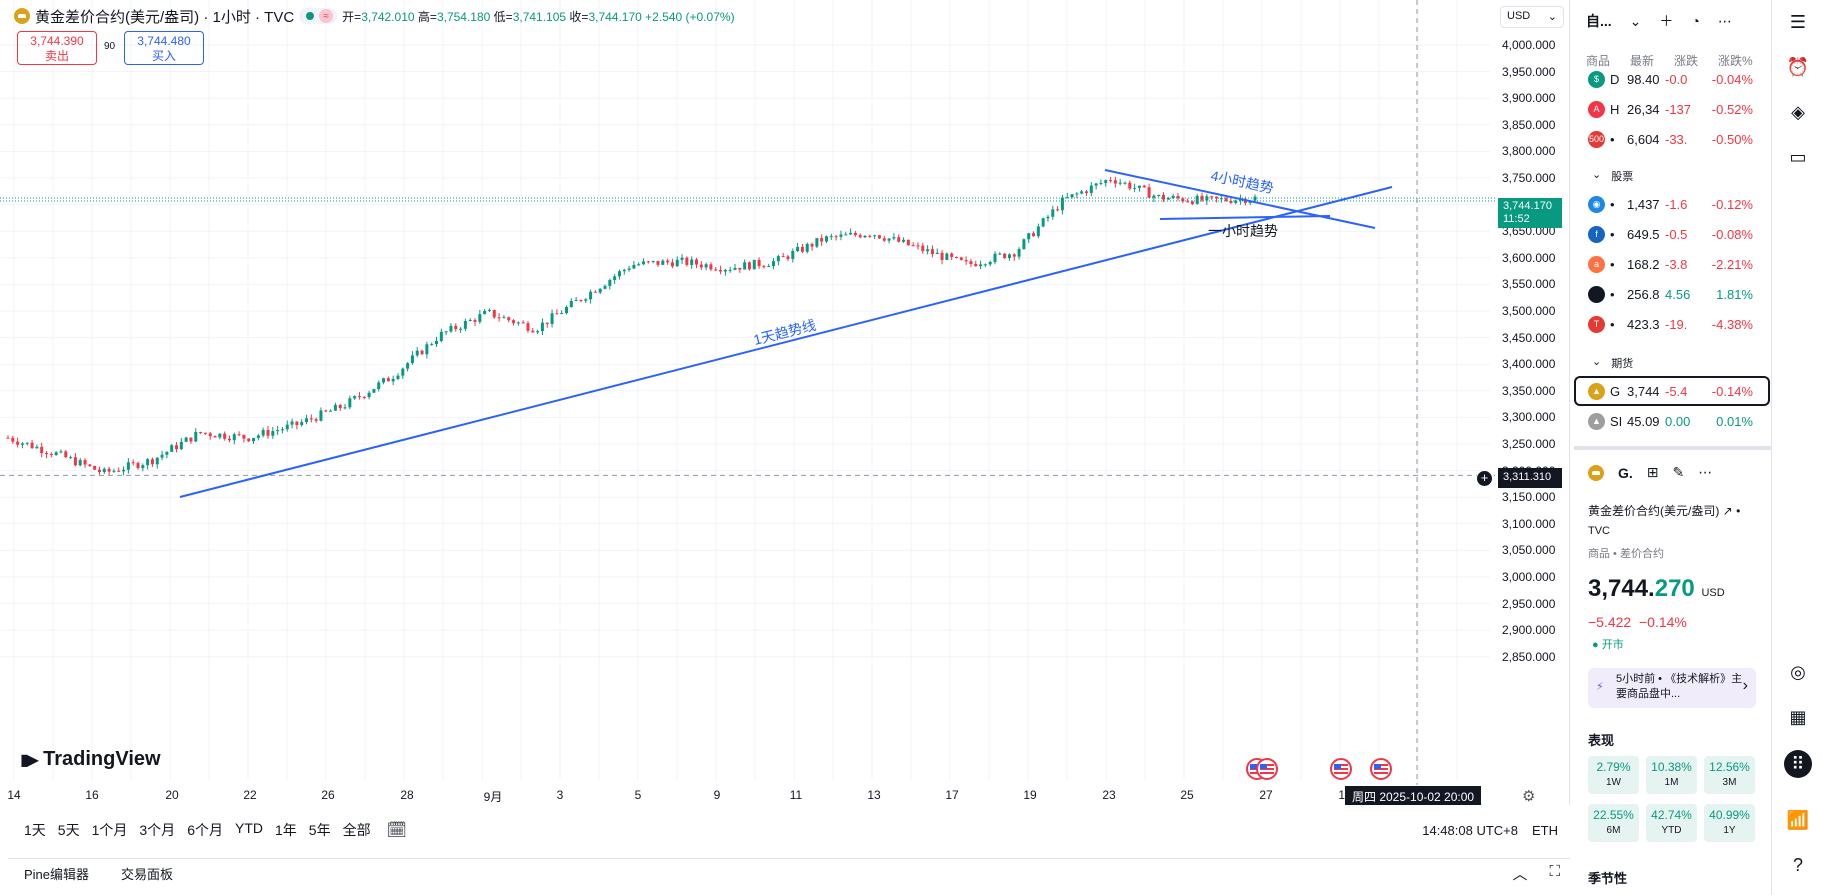  What do you see at coordinates (1798, 716) in the screenshot?
I see `calendar-icon: ▦` at bounding box center [1798, 716].